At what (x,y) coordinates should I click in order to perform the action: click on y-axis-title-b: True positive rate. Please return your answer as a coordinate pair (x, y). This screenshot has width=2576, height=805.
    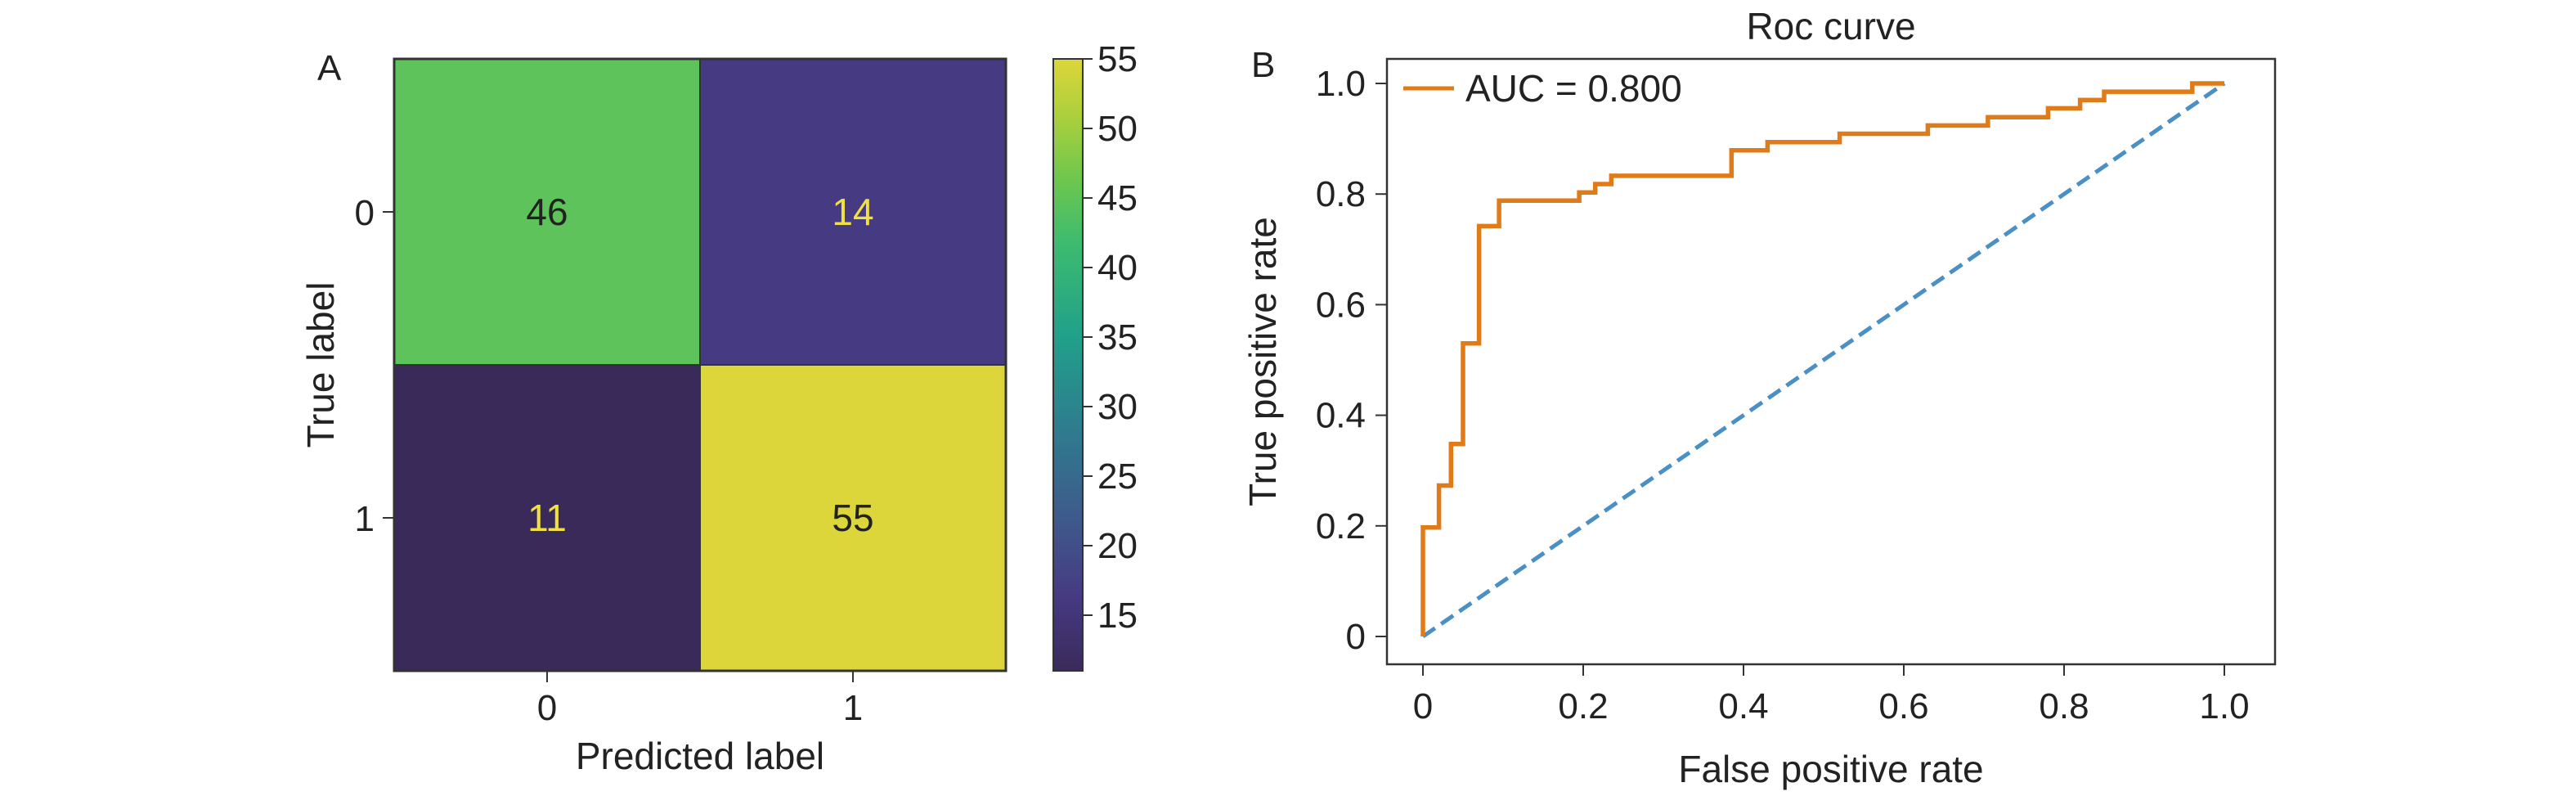
    Looking at the image, I should click on (1263, 361).